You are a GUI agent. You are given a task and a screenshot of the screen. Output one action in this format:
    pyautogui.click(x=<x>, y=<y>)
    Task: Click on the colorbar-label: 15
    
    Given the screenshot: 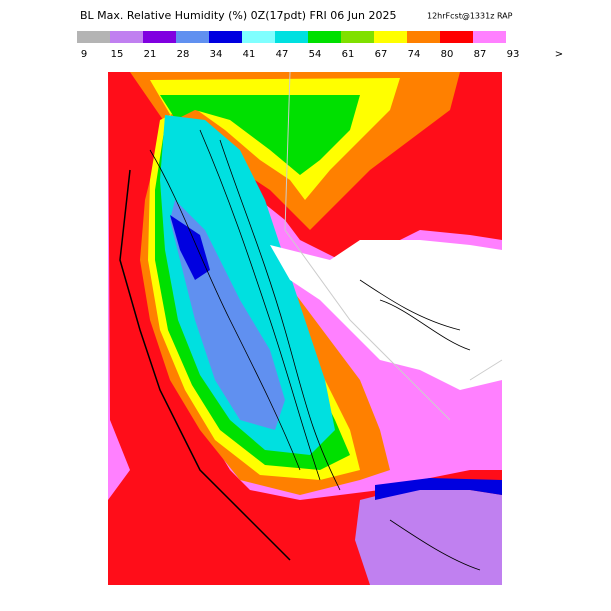 What is the action you would take?
    pyautogui.click(x=117, y=54)
    